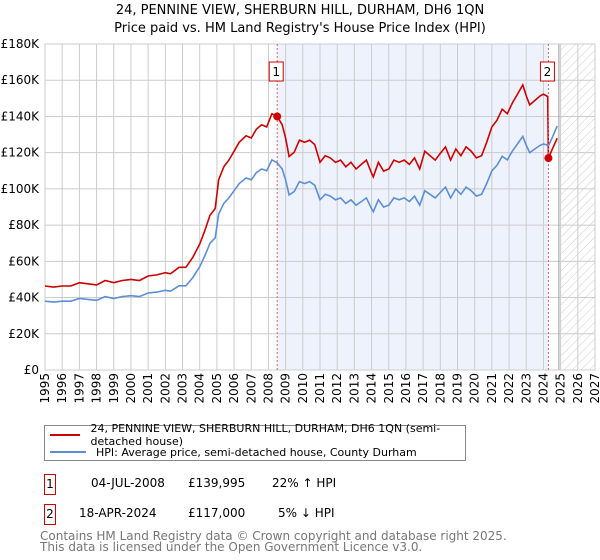  Describe the element at coordinates (492, 388) in the screenshot. I see `x-tick-label: 2021` at that location.